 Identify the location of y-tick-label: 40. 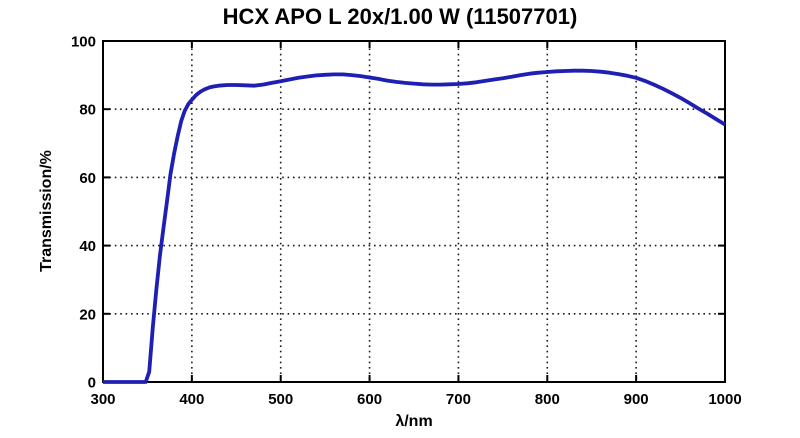
(87, 246).